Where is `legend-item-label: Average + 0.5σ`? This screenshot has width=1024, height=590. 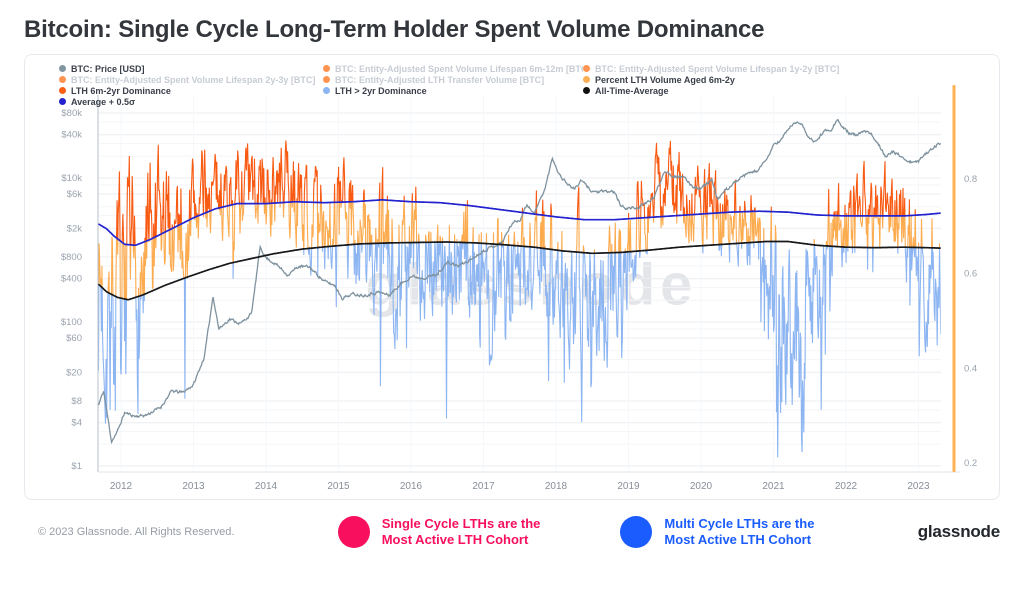
legend-item-label: Average + 0.5σ is located at coordinates (103, 101).